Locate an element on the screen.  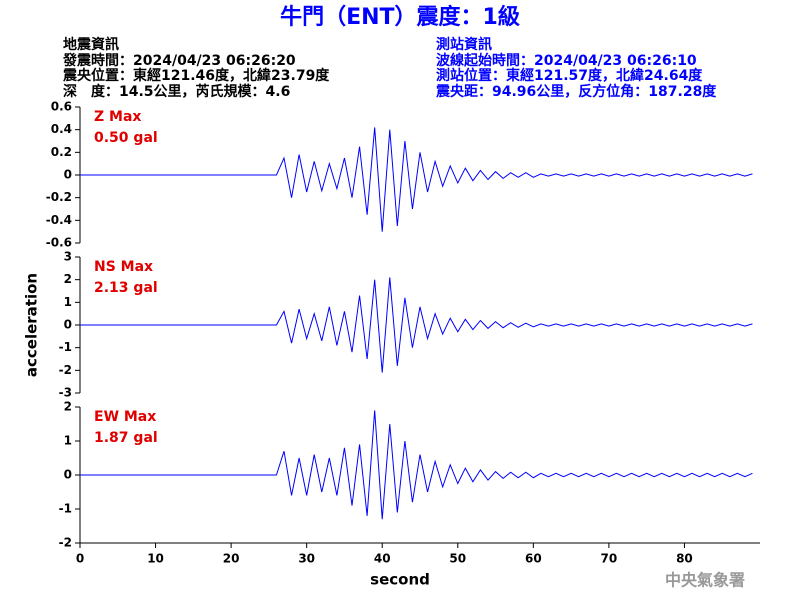
watermark: 中央氣象署 is located at coordinates (705, 580).